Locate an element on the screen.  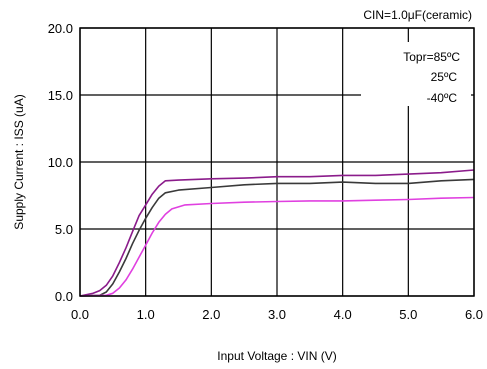
x-axis-label: Input Voltage : VIN (V) is located at coordinates (276, 356).